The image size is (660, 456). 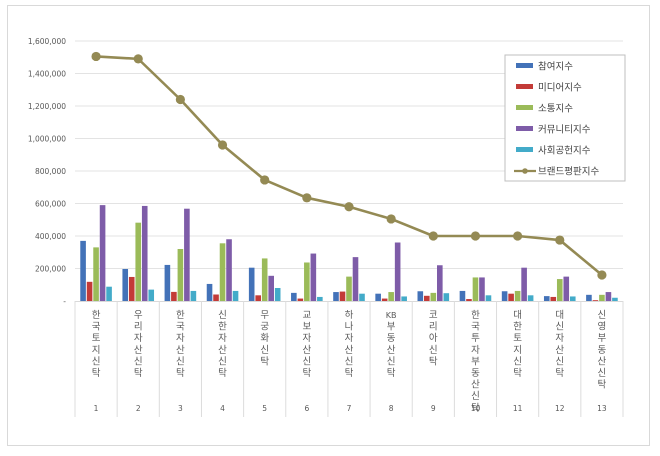 What do you see at coordinates (47, 74) in the screenshot?
I see `y-tick-label: 1,400,000` at bounding box center [47, 74].